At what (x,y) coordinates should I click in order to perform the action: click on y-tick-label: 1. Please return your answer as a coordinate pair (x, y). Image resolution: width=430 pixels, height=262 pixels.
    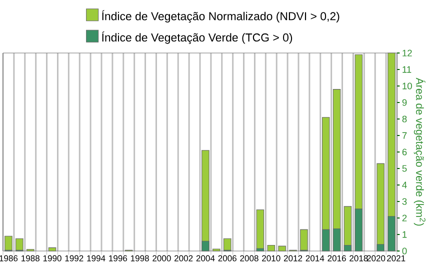
    Looking at the image, I should click on (404, 234).